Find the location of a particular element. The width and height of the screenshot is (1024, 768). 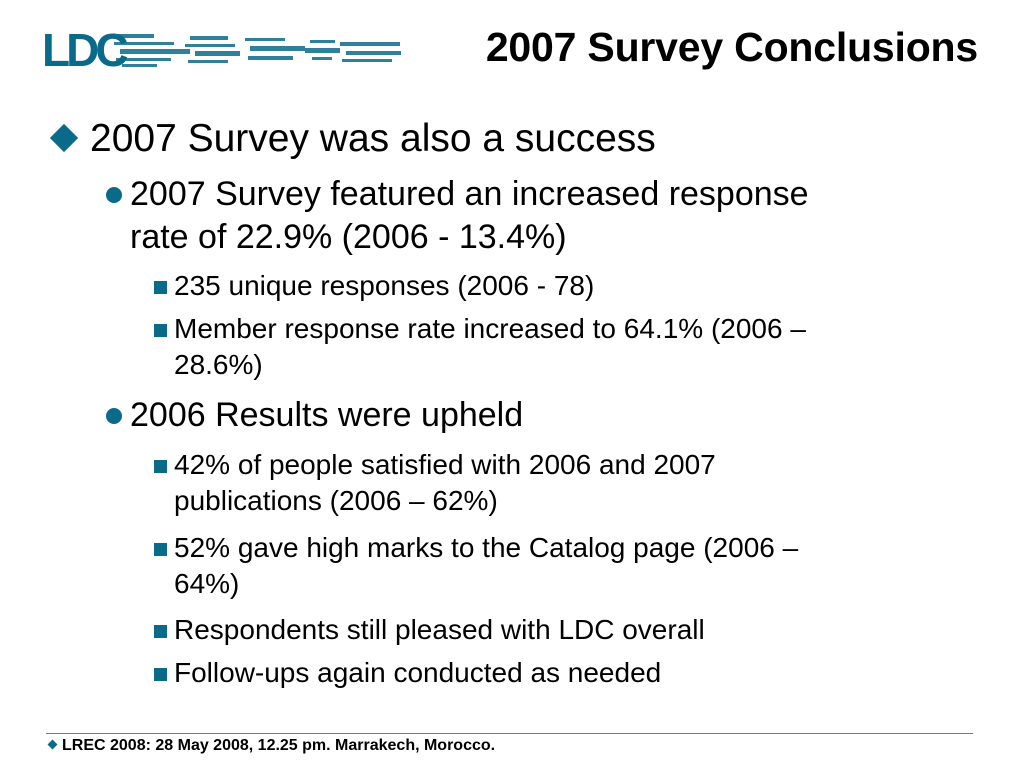

logo-wave-pattern is located at coordinates (257, 50).